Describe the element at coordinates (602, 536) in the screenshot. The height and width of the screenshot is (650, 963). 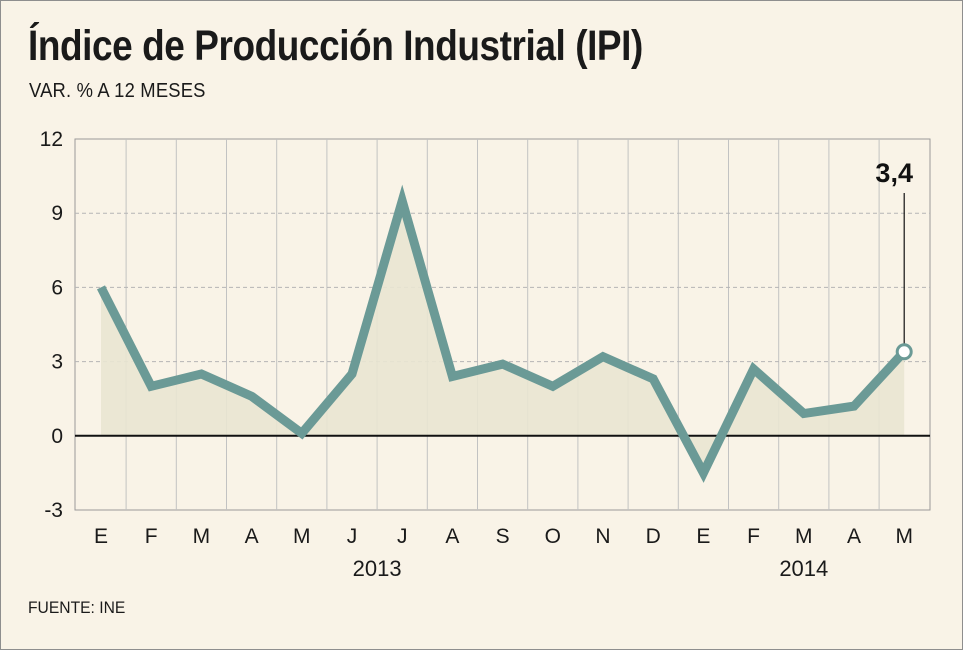
I see `x-tick-label: N` at that location.